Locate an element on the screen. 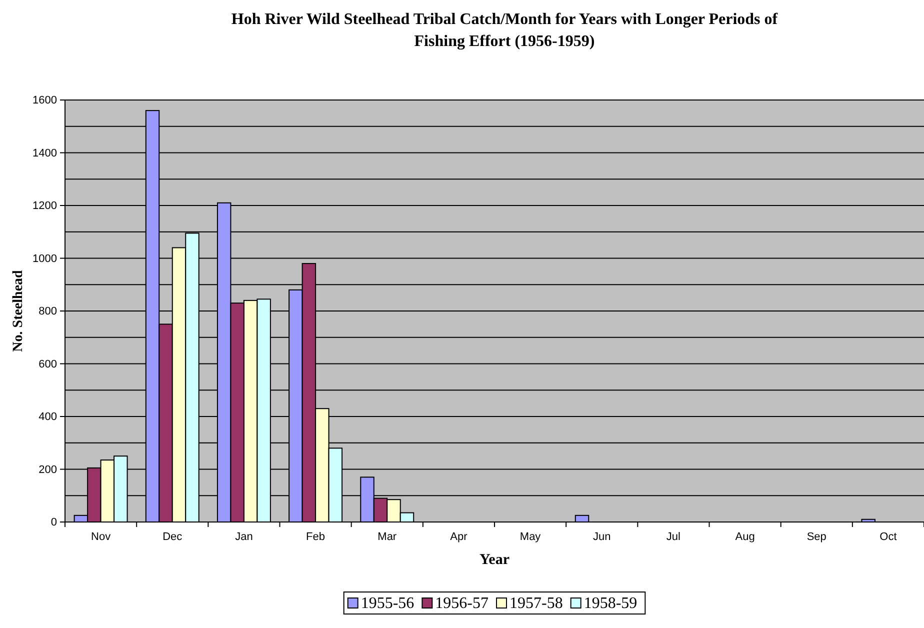 This screenshot has width=924, height=628. legend-label: 1958-59 is located at coordinates (611, 603).